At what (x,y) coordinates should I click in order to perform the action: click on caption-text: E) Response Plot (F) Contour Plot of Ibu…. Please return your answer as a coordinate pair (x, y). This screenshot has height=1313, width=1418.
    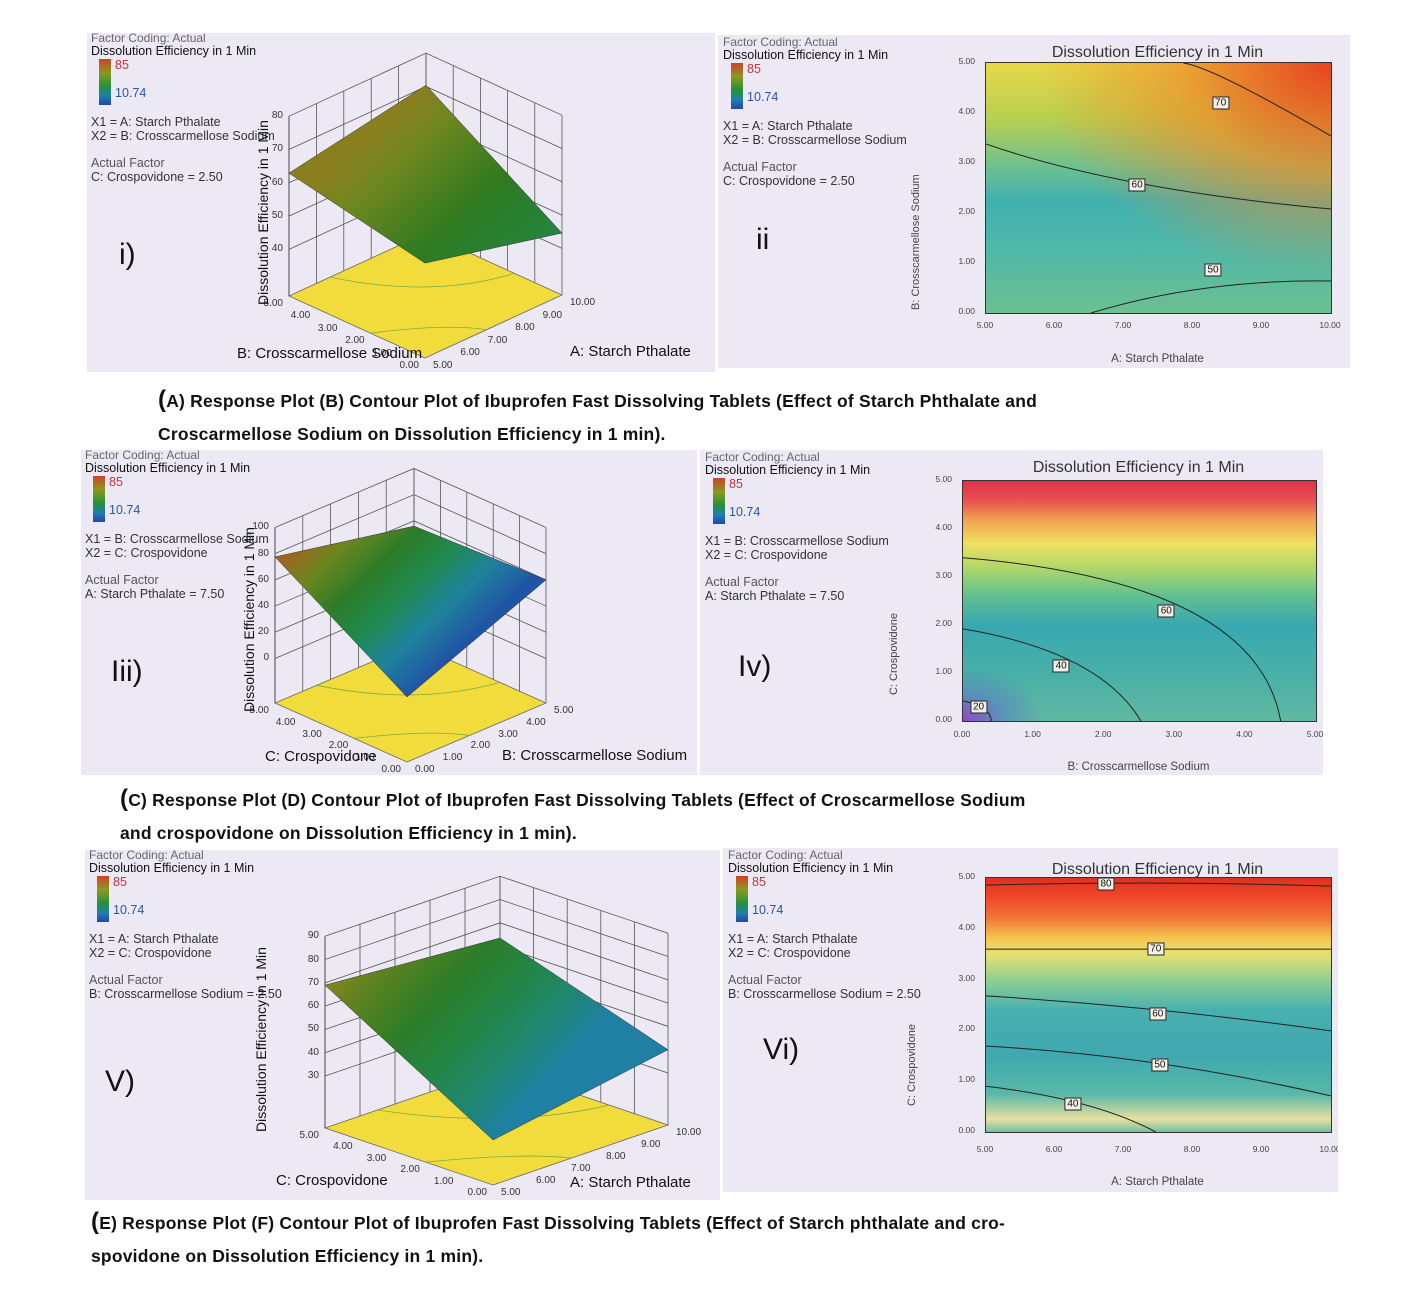
    Looking at the image, I should click on (552, 1223).